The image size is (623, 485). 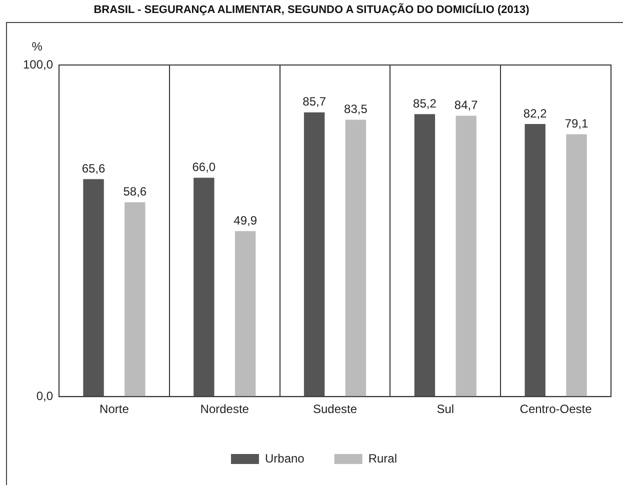 What do you see at coordinates (38, 64) in the screenshot?
I see `y-tick-label: 100,0` at bounding box center [38, 64].